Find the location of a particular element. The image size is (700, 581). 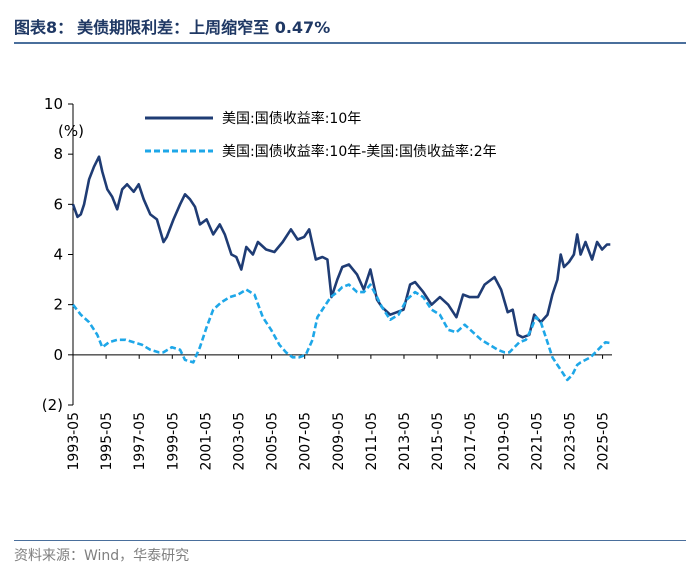

y-tick-label: (2) is located at coordinates (52, 405).